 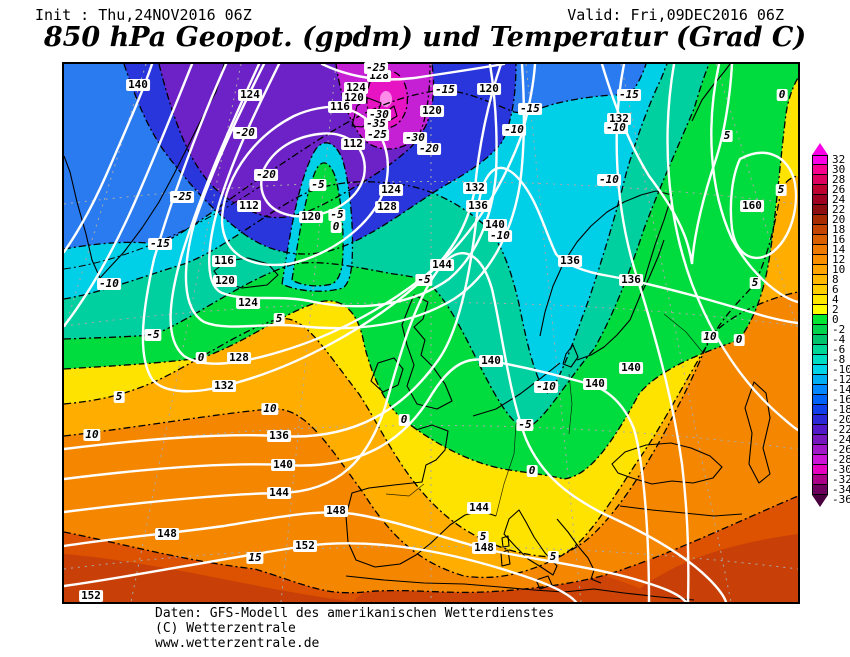 What do you see at coordinates (525, 424) in the screenshot?
I see `temperature-label: -5` at bounding box center [525, 424].